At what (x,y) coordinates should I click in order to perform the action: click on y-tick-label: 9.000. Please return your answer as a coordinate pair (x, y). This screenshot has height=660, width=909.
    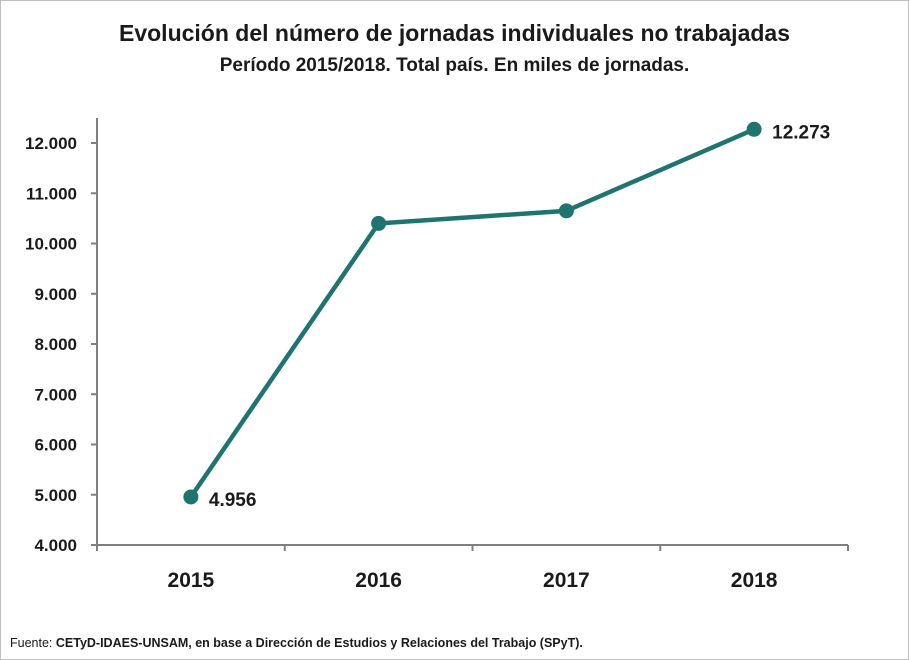
    Looking at the image, I should click on (55, 294).